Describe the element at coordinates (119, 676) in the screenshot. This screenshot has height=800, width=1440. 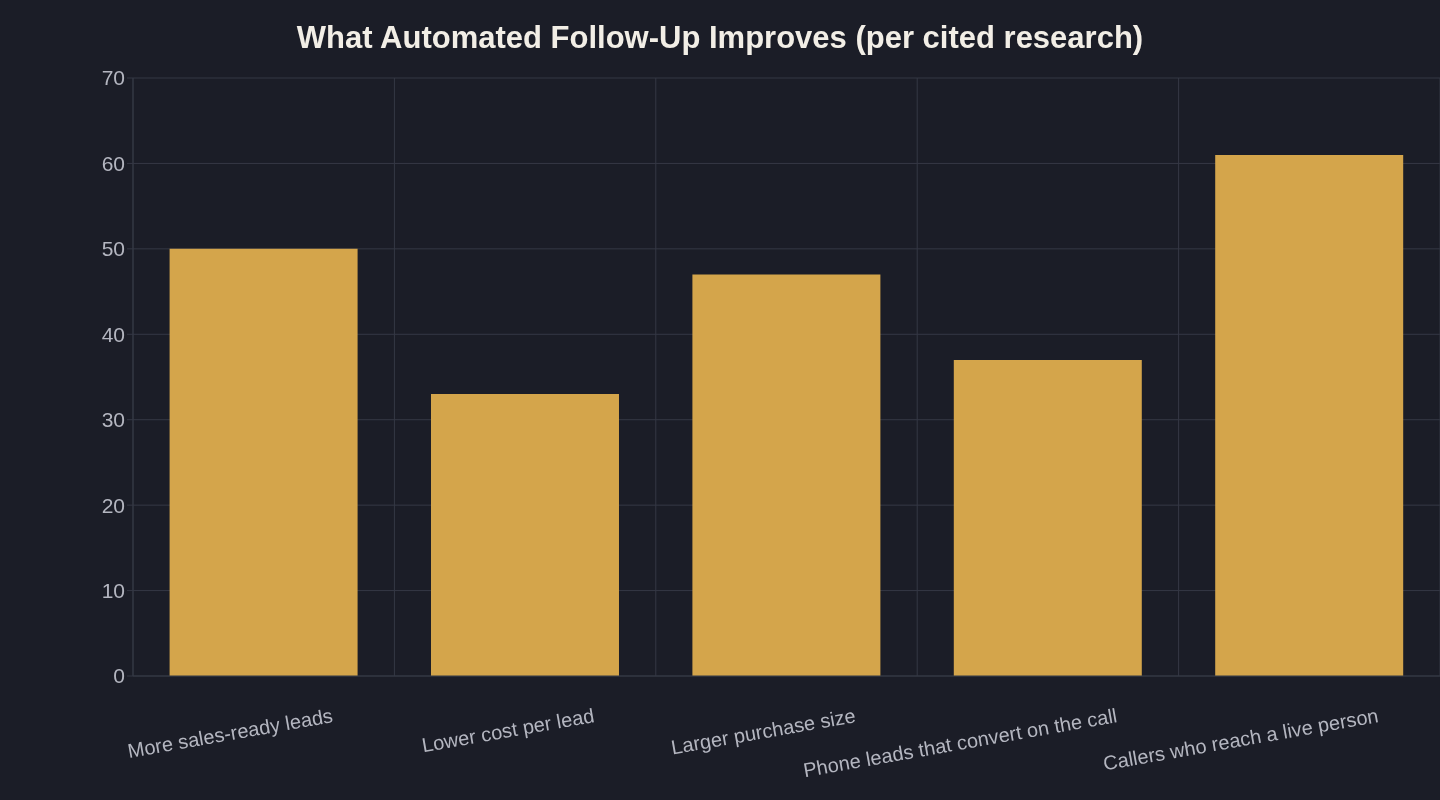
I see `y-tick-label: 0` at that location.